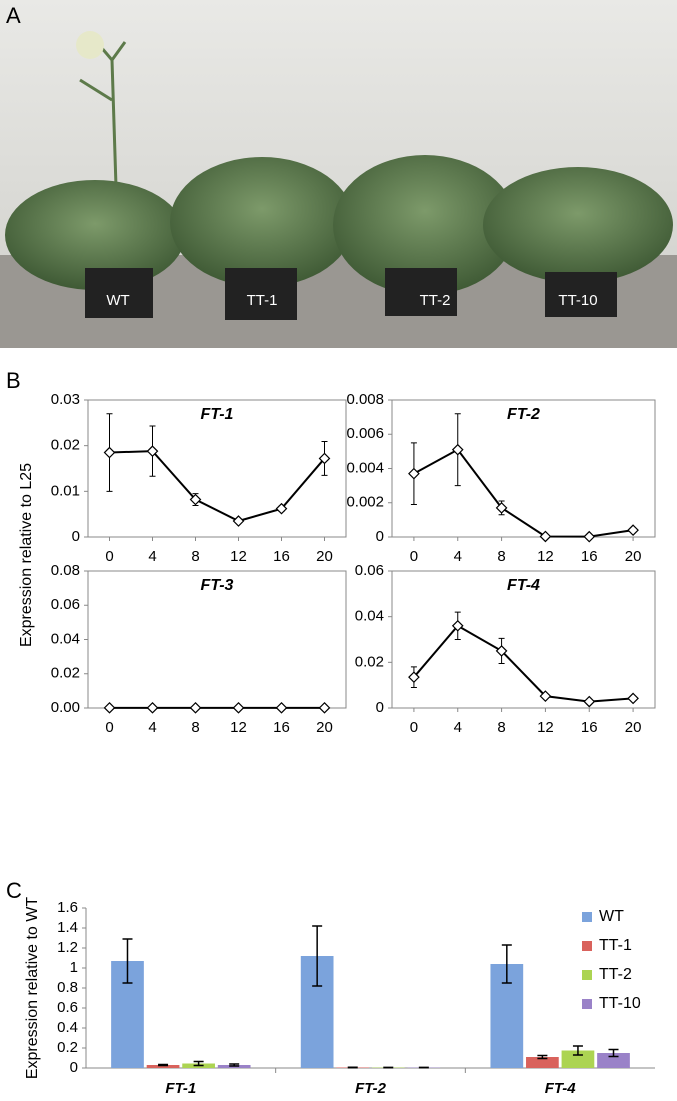 The width and height of the screenshot is (677, 1101). I want to click on y-tick-label: 0.03, so click(65, 399).